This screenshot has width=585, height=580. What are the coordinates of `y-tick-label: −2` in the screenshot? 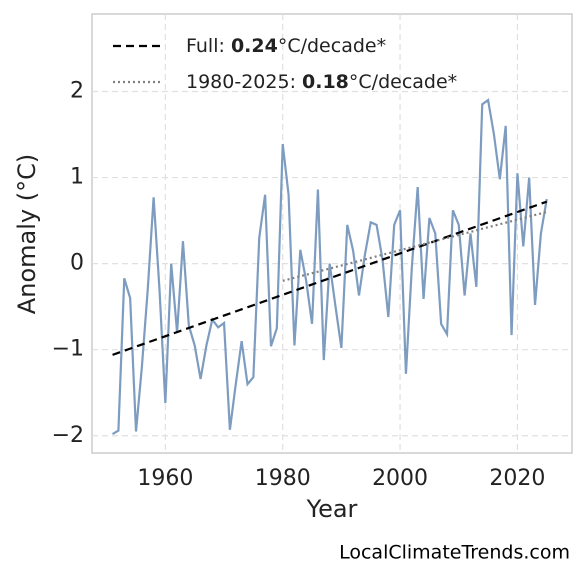 It's located at (68, 435).